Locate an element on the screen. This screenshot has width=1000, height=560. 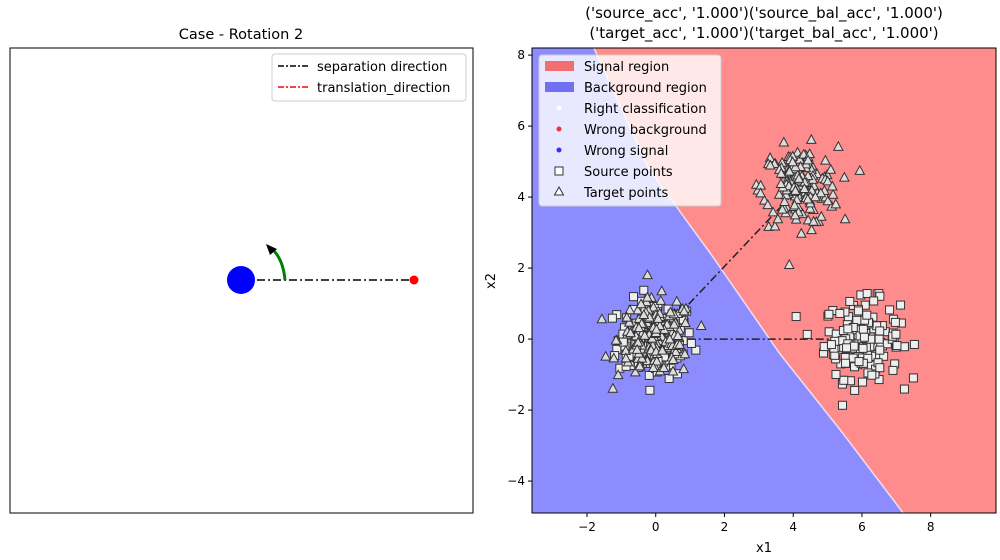
legend-wrong-background-dot is located at coordinates (559, 129).